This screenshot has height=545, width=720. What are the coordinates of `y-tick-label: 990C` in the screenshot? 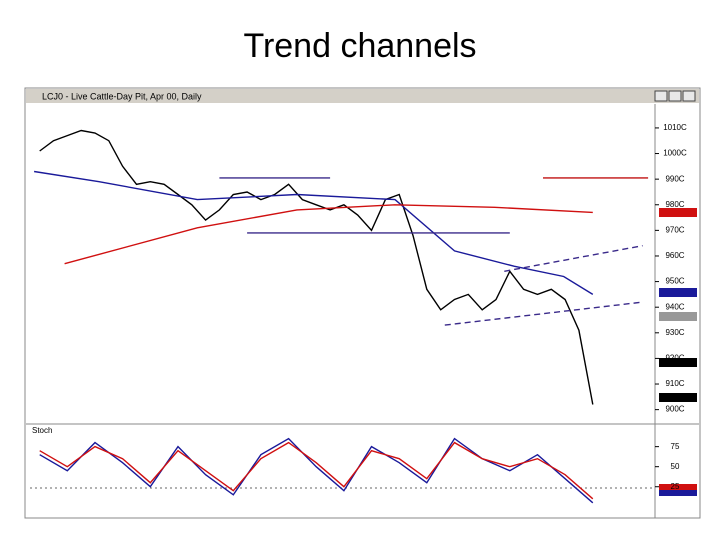 It's located at (674, 178).